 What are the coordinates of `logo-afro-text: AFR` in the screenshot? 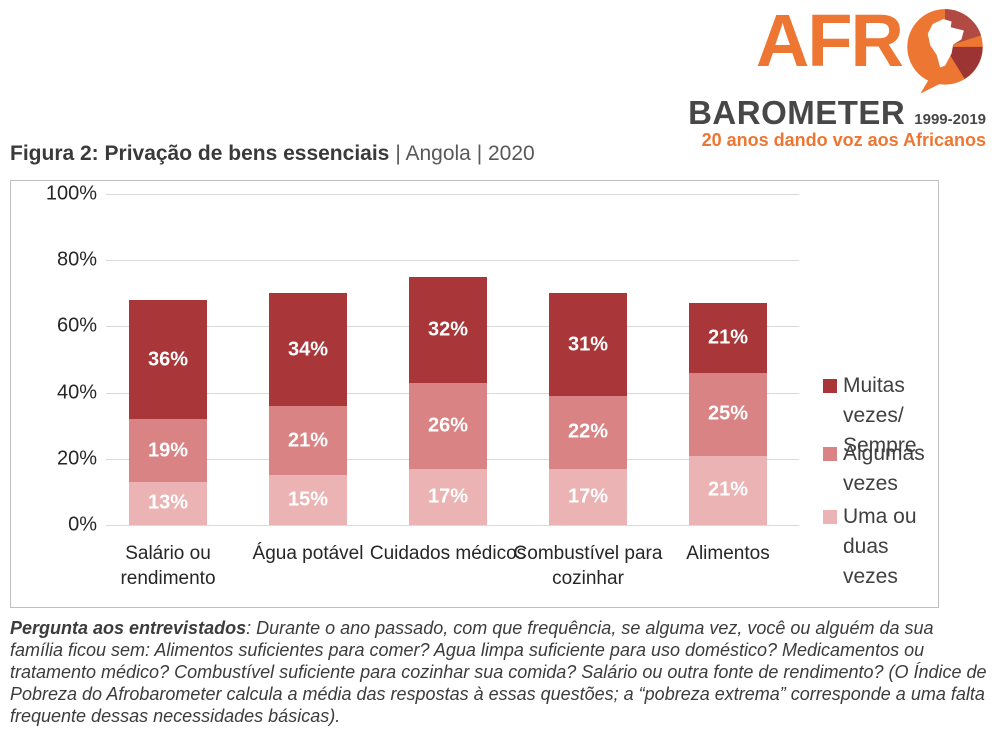 It's located at (829, 41).